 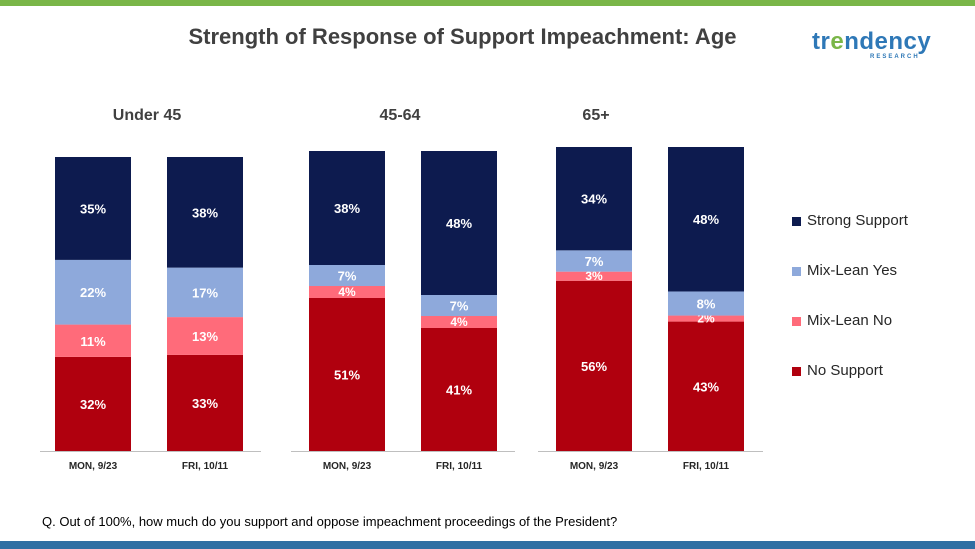 I want to click on legend-label: Mix-Lean Yes, so click(x=852, y=270).